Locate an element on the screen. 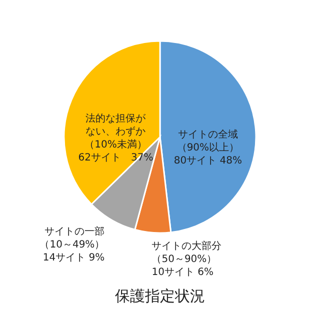 The width and height of the screenshot is (320, 320). data-label: 80サイト 48% is located at coordinates (208, 160).